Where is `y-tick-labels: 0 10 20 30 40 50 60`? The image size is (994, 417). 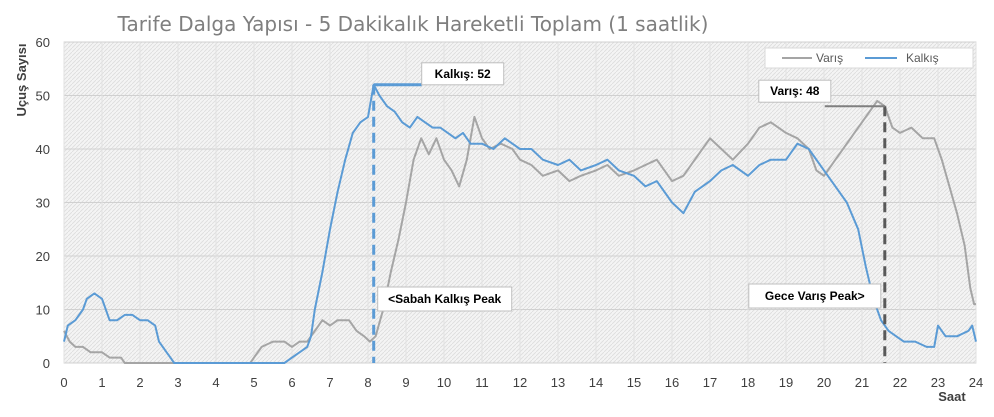 y-tick-labels: 0 10 20 30 40 50 60 is located at coordinates (43, 203).